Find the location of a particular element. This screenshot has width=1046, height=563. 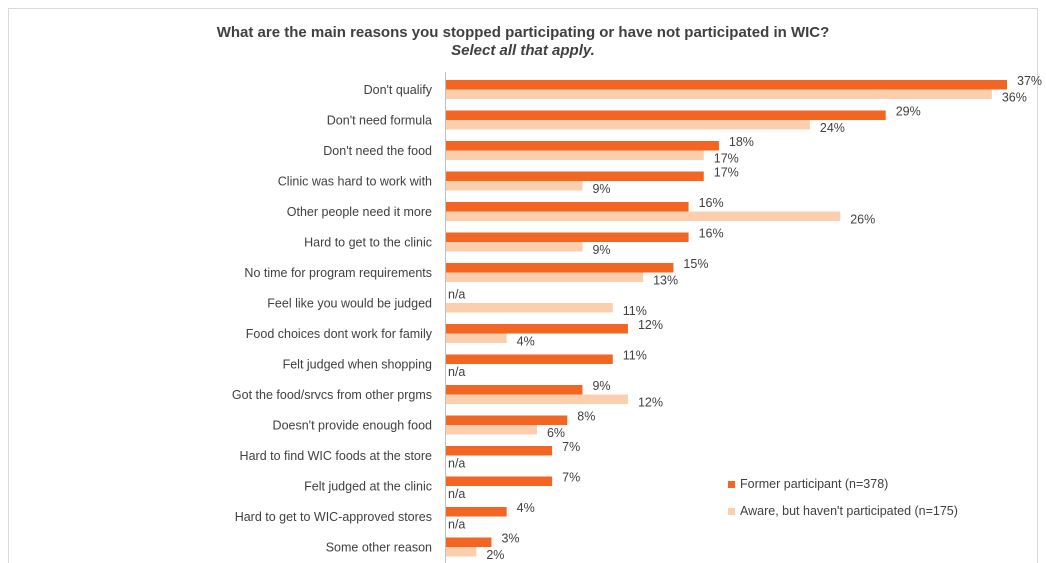

value-label-former-hard-to-get-to-the-clinic: 16% is located at coordinates (711, 234).